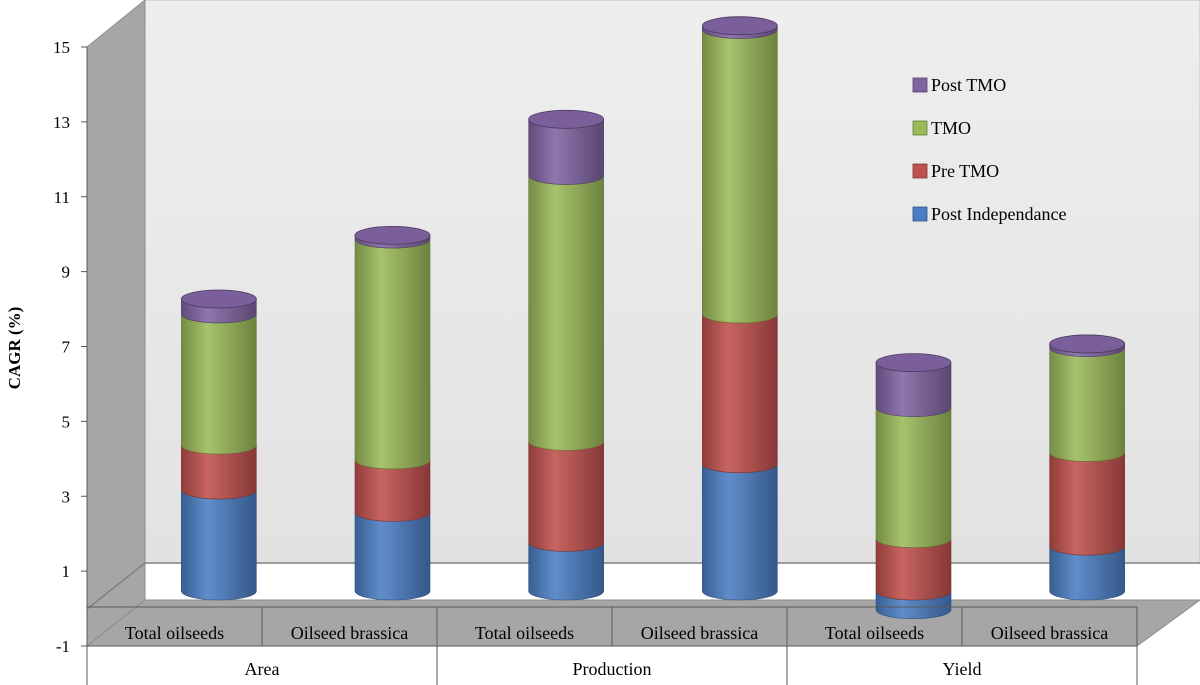 This screenshot has width=1200, height=685. Describe the element at coordinates (951, 128) in the screenshot. I see `legend-label: TMO` at that location.